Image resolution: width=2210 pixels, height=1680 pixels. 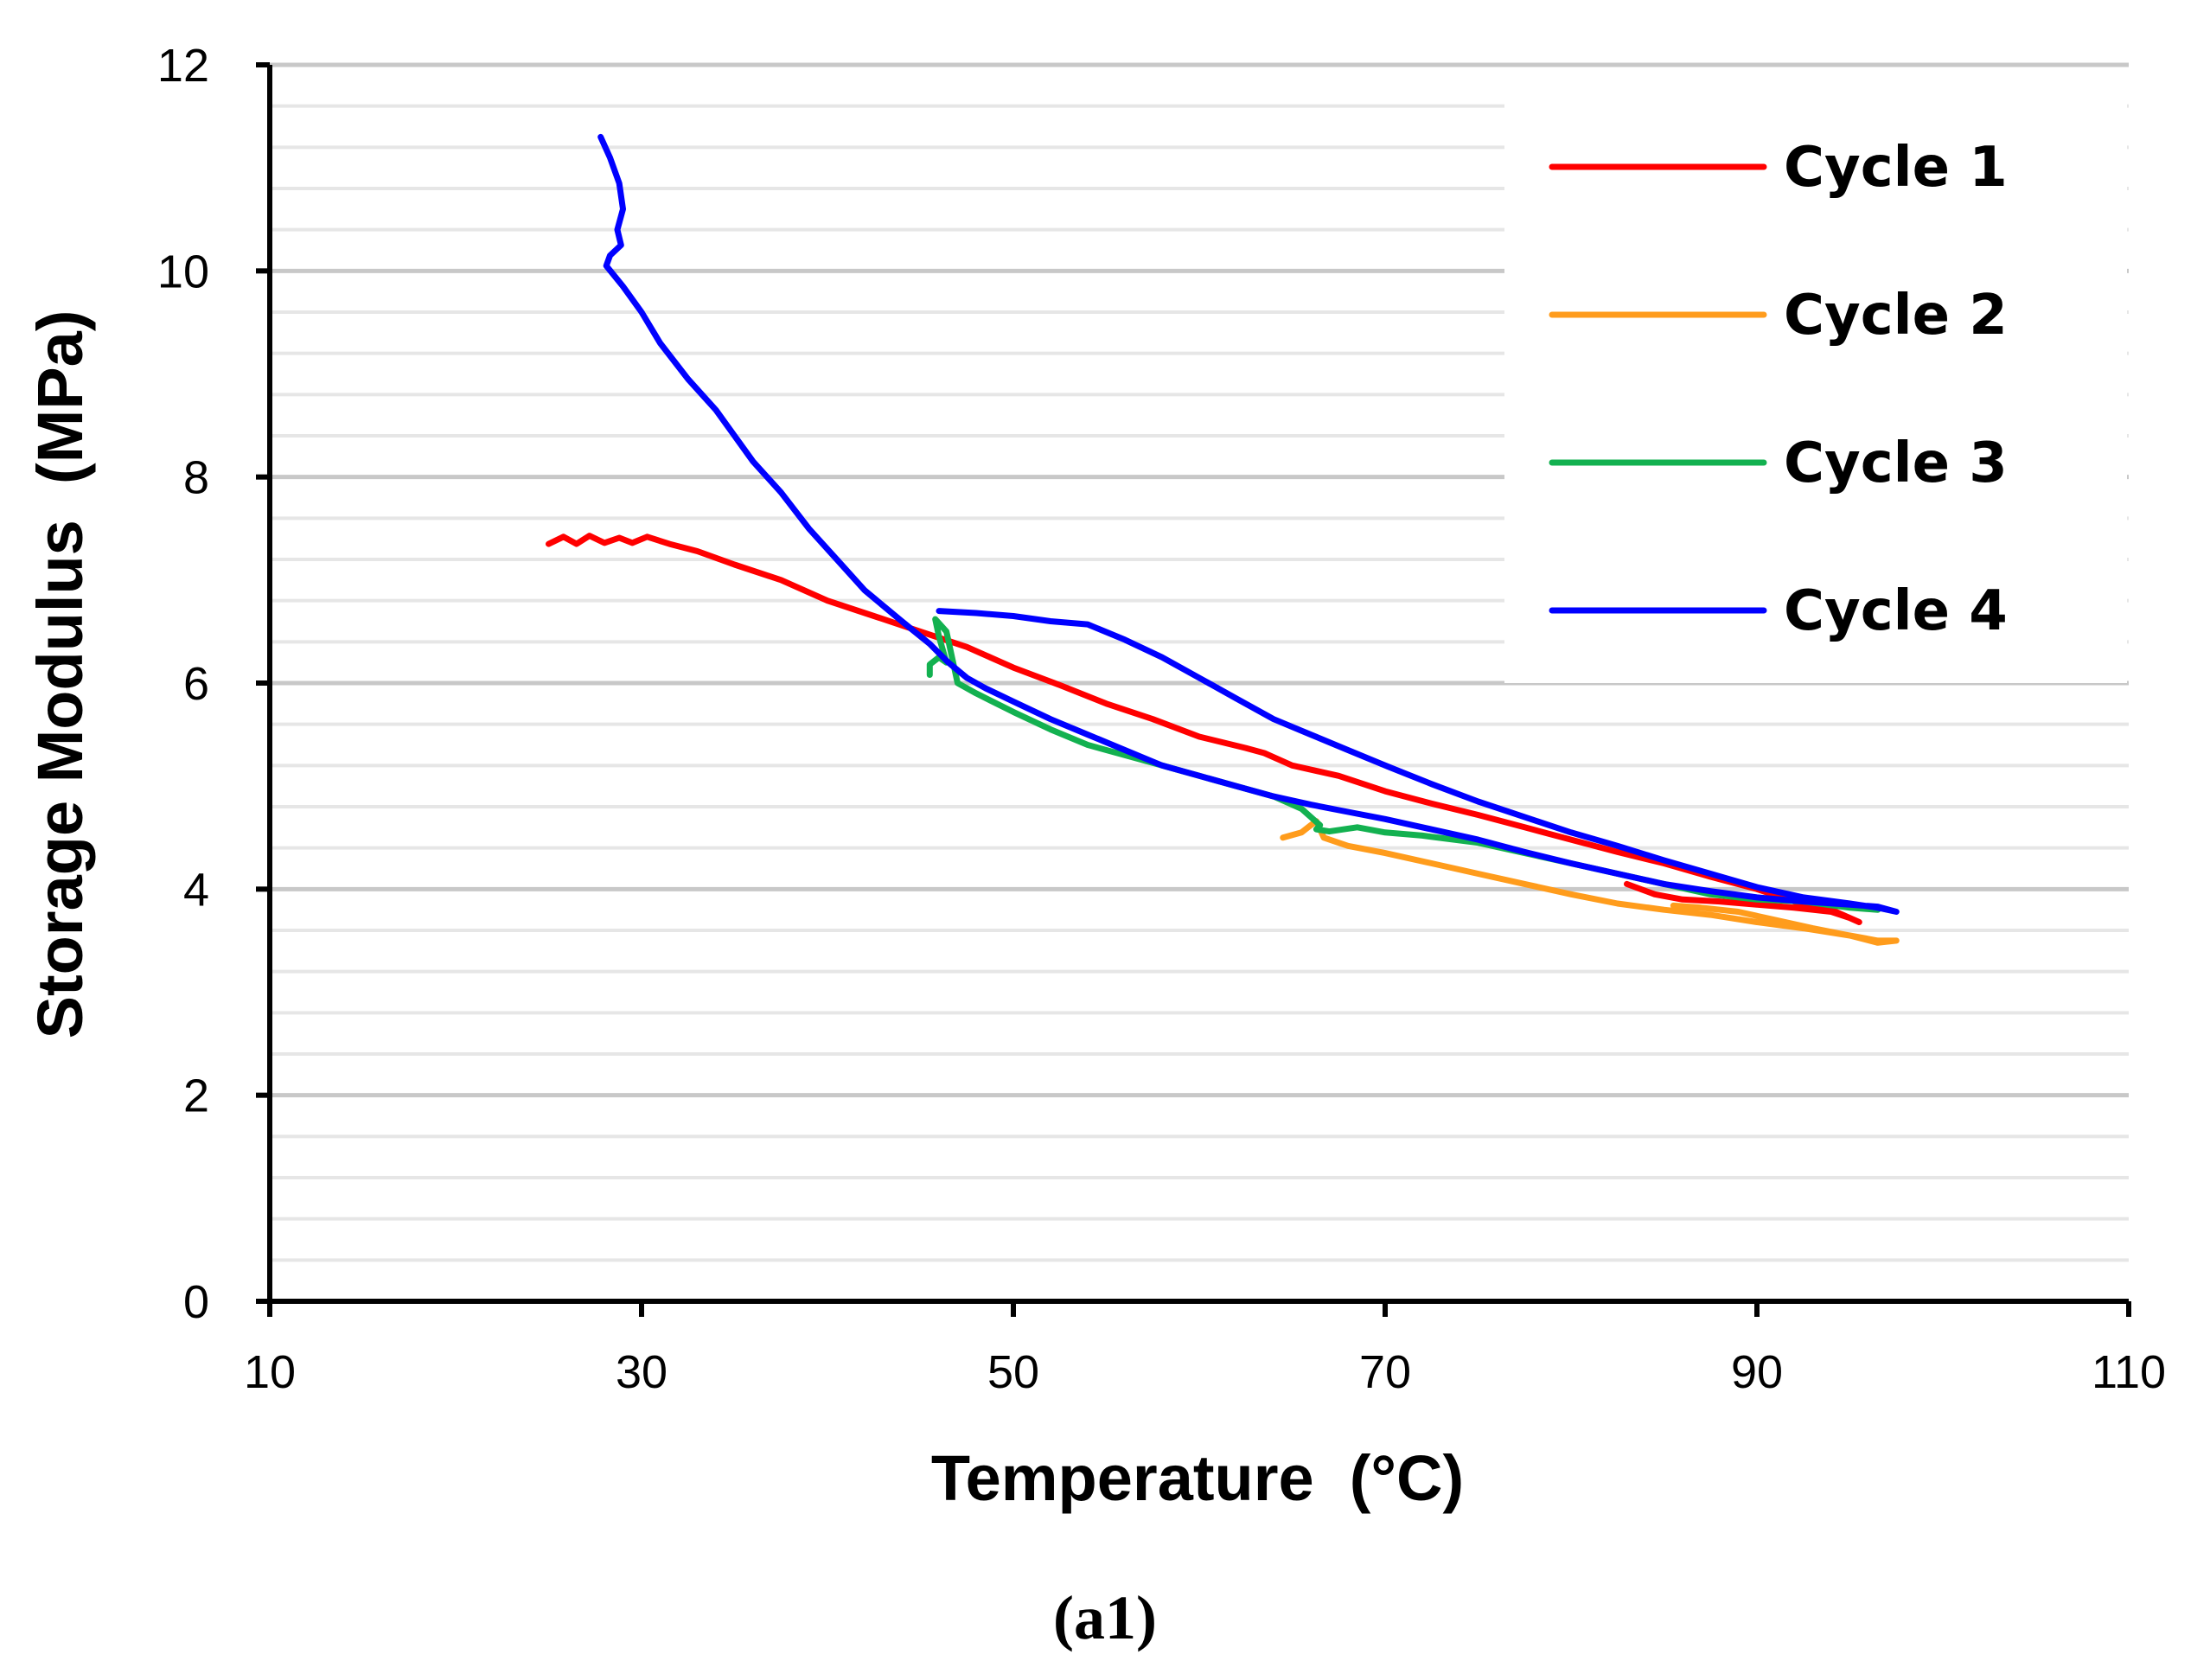 What do you see at coordinates (196, 890) in the screenshot?
I see `y-tick-label: 4` at bounding box center [196, 890].